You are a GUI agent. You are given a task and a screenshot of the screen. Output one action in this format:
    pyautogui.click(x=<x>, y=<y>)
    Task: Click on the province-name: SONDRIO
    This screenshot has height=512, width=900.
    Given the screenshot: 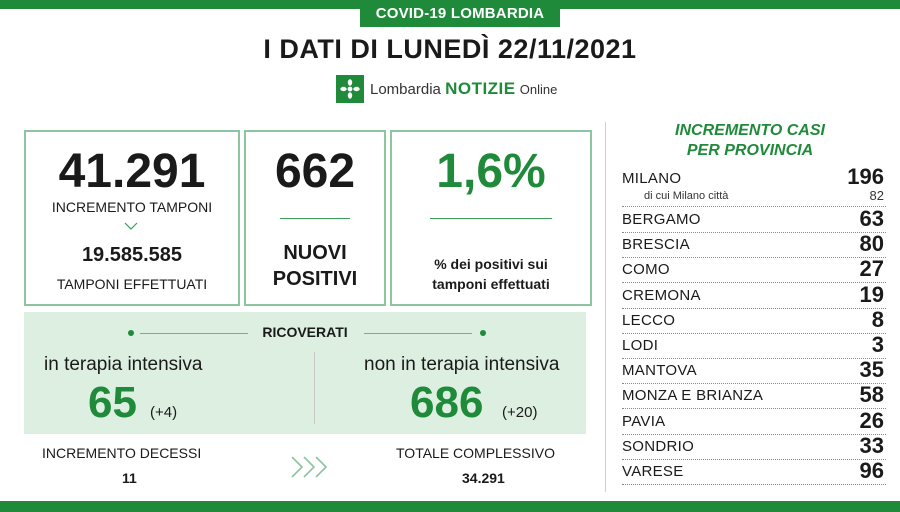 What is the action you would take?
    pyautogui.click(x=658, y=446)
    